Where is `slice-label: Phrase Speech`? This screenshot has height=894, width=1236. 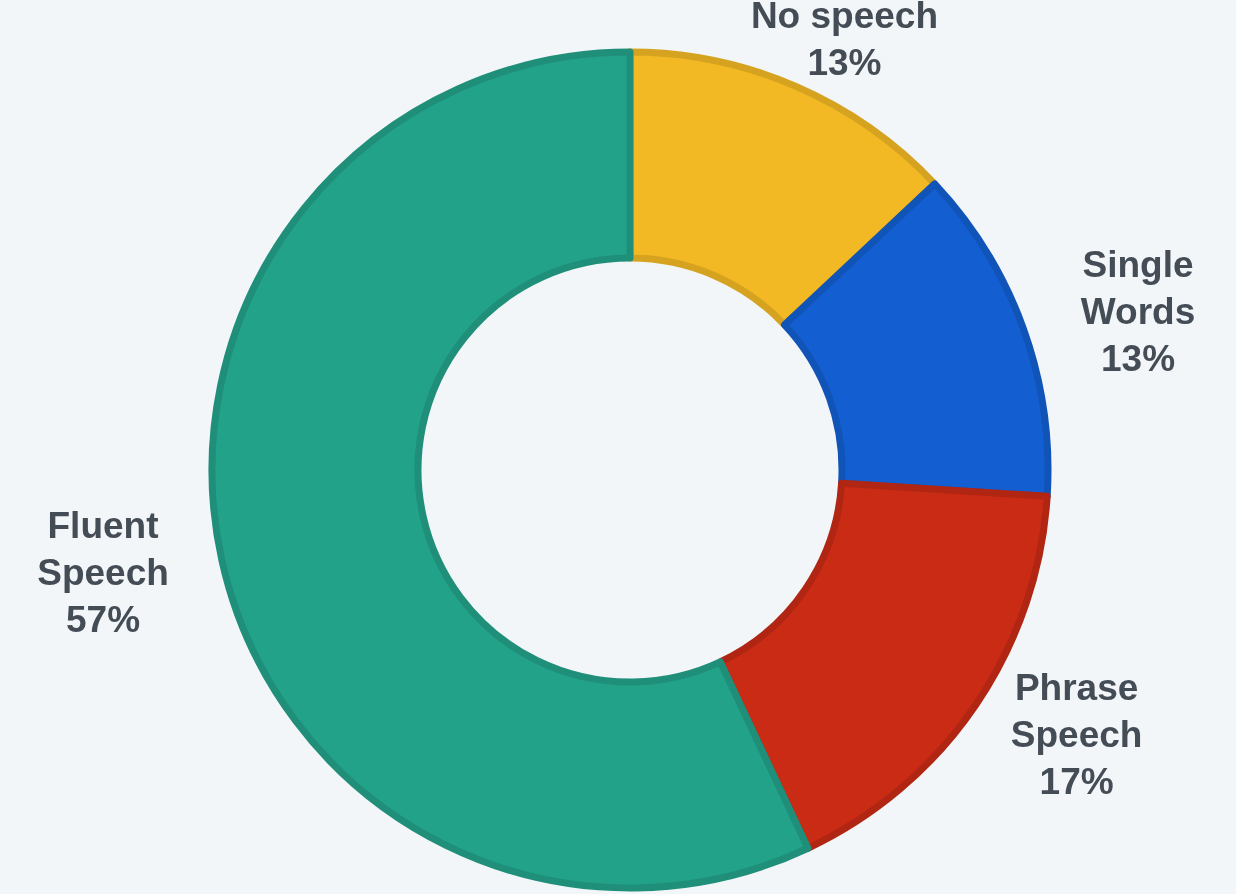
slice-label: Phrase Speech is located at coordinates (1076, 711).